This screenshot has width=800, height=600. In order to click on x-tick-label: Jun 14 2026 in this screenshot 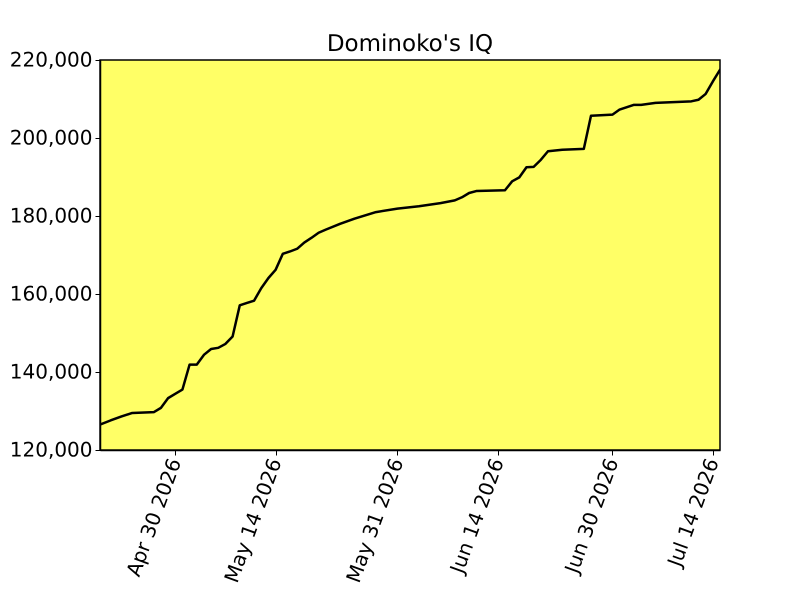, I will do `click(476, 516)`.